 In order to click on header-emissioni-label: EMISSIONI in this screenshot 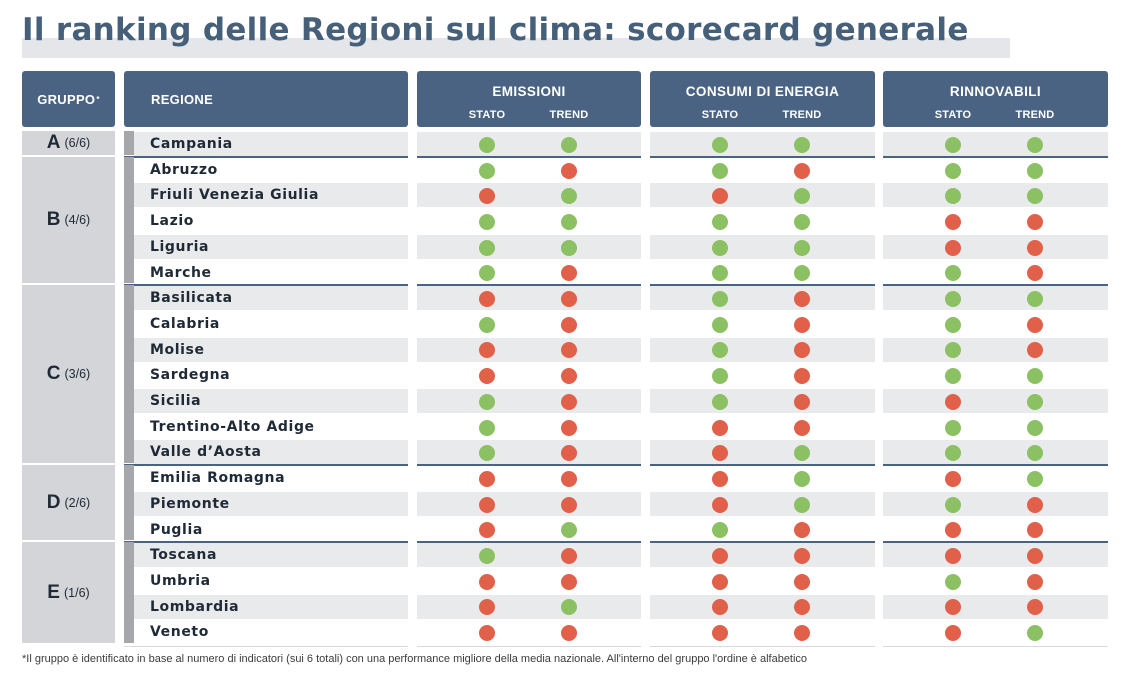, I will do `click(529, 91)`.